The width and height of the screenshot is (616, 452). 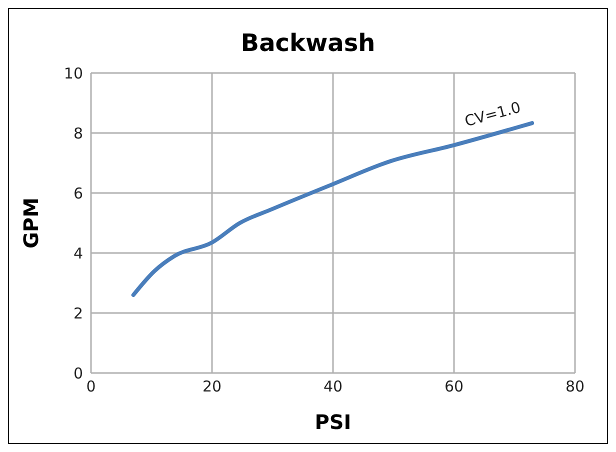 What do you see at coordinates (78, 193) in the screenshot?
I see `y-tick-label: 6` at bounding box center [78, 193].